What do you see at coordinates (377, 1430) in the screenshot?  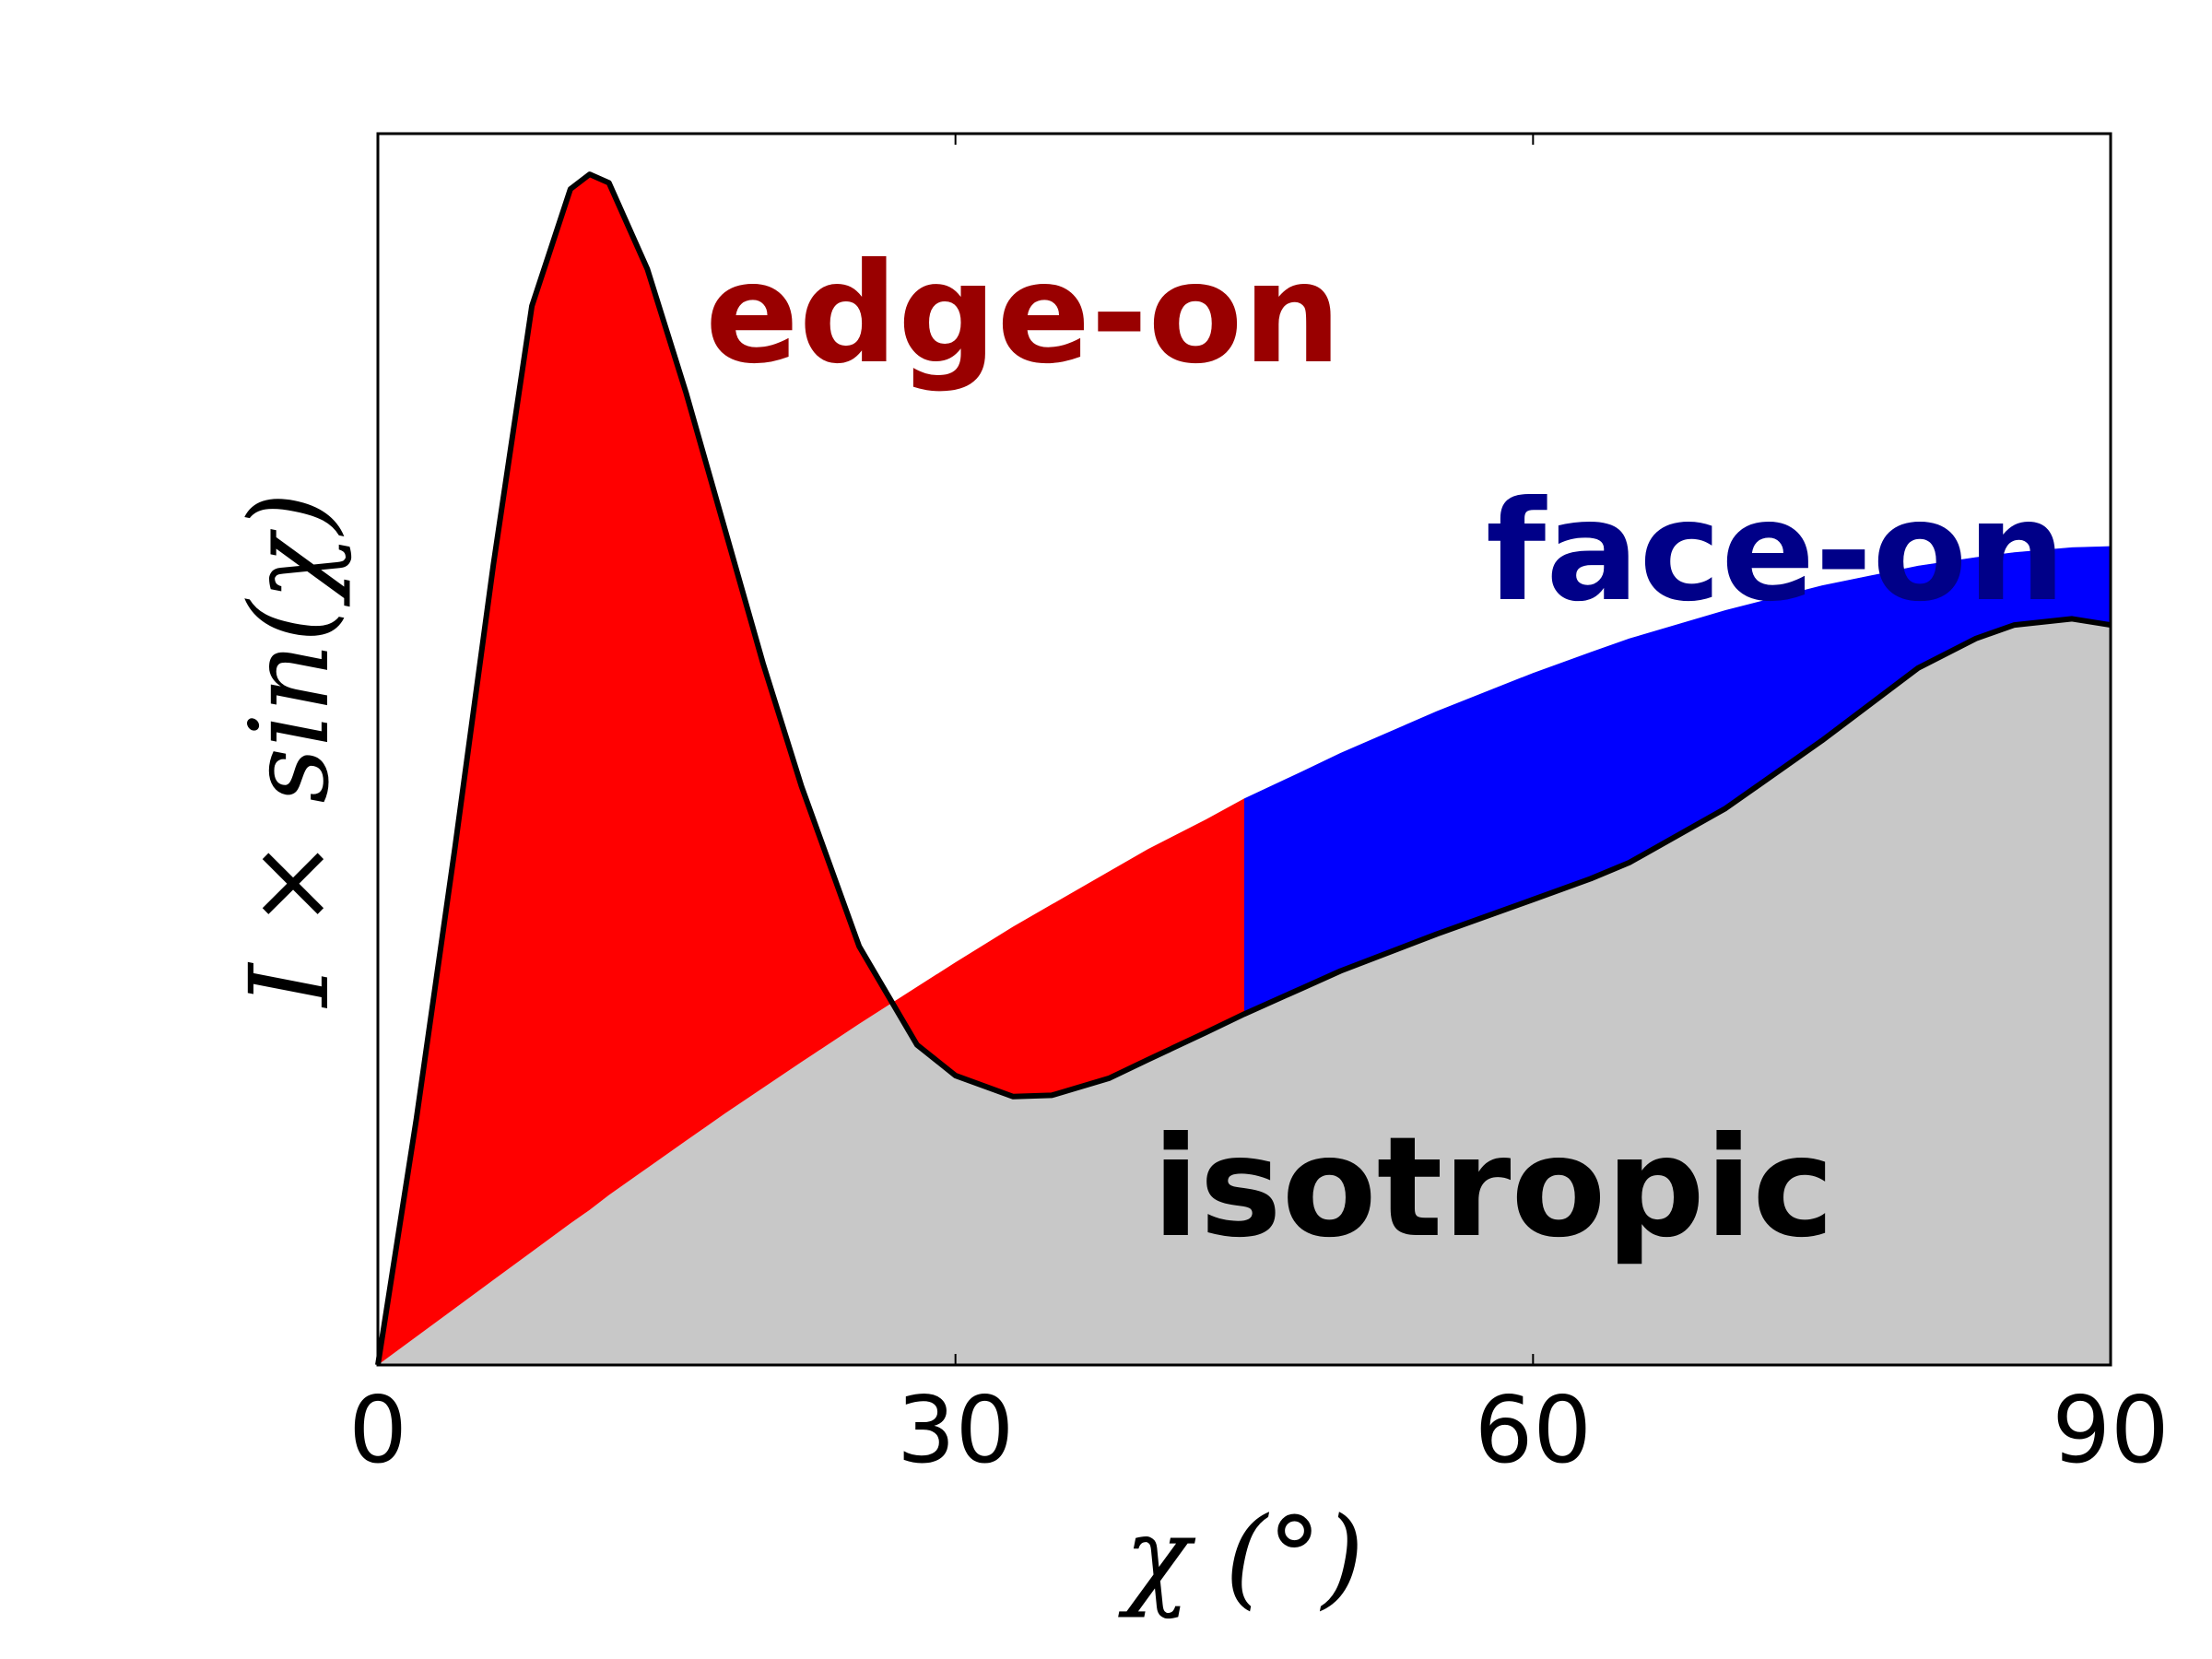 I see `x-tick-label: 0` at bounding box center [377, 1430].